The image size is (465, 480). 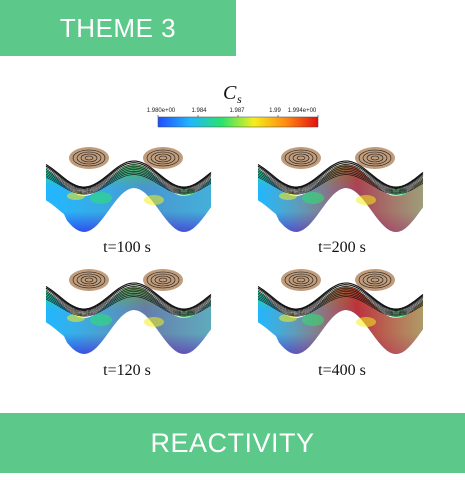 I want to click on panel-caption: t=400 s, so click(x=342, y=370).